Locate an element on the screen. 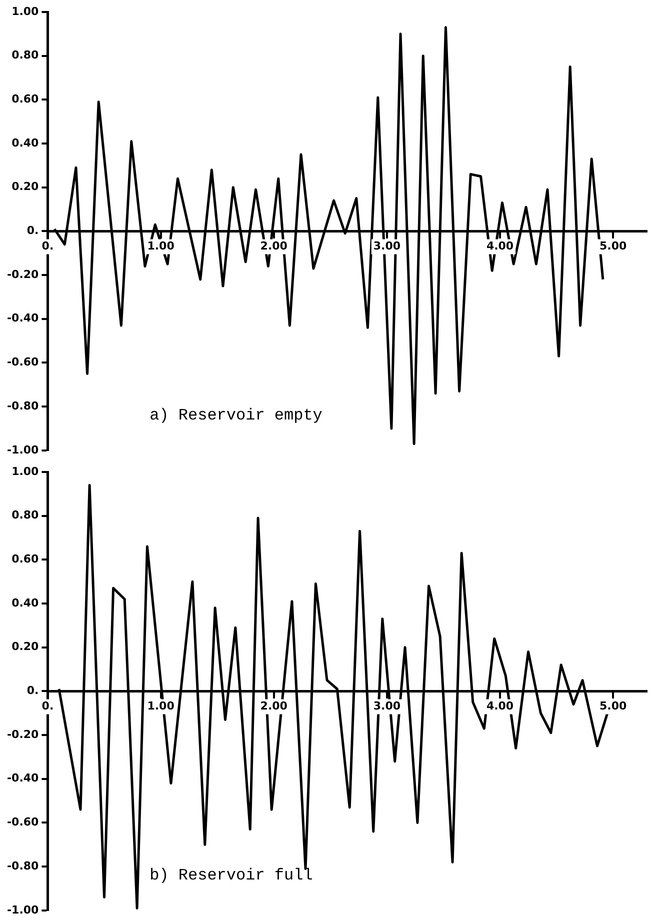 The width and height of the screenshot is (655, 921). annotation: b) Reservoir full is located at coordinates (231, 875).